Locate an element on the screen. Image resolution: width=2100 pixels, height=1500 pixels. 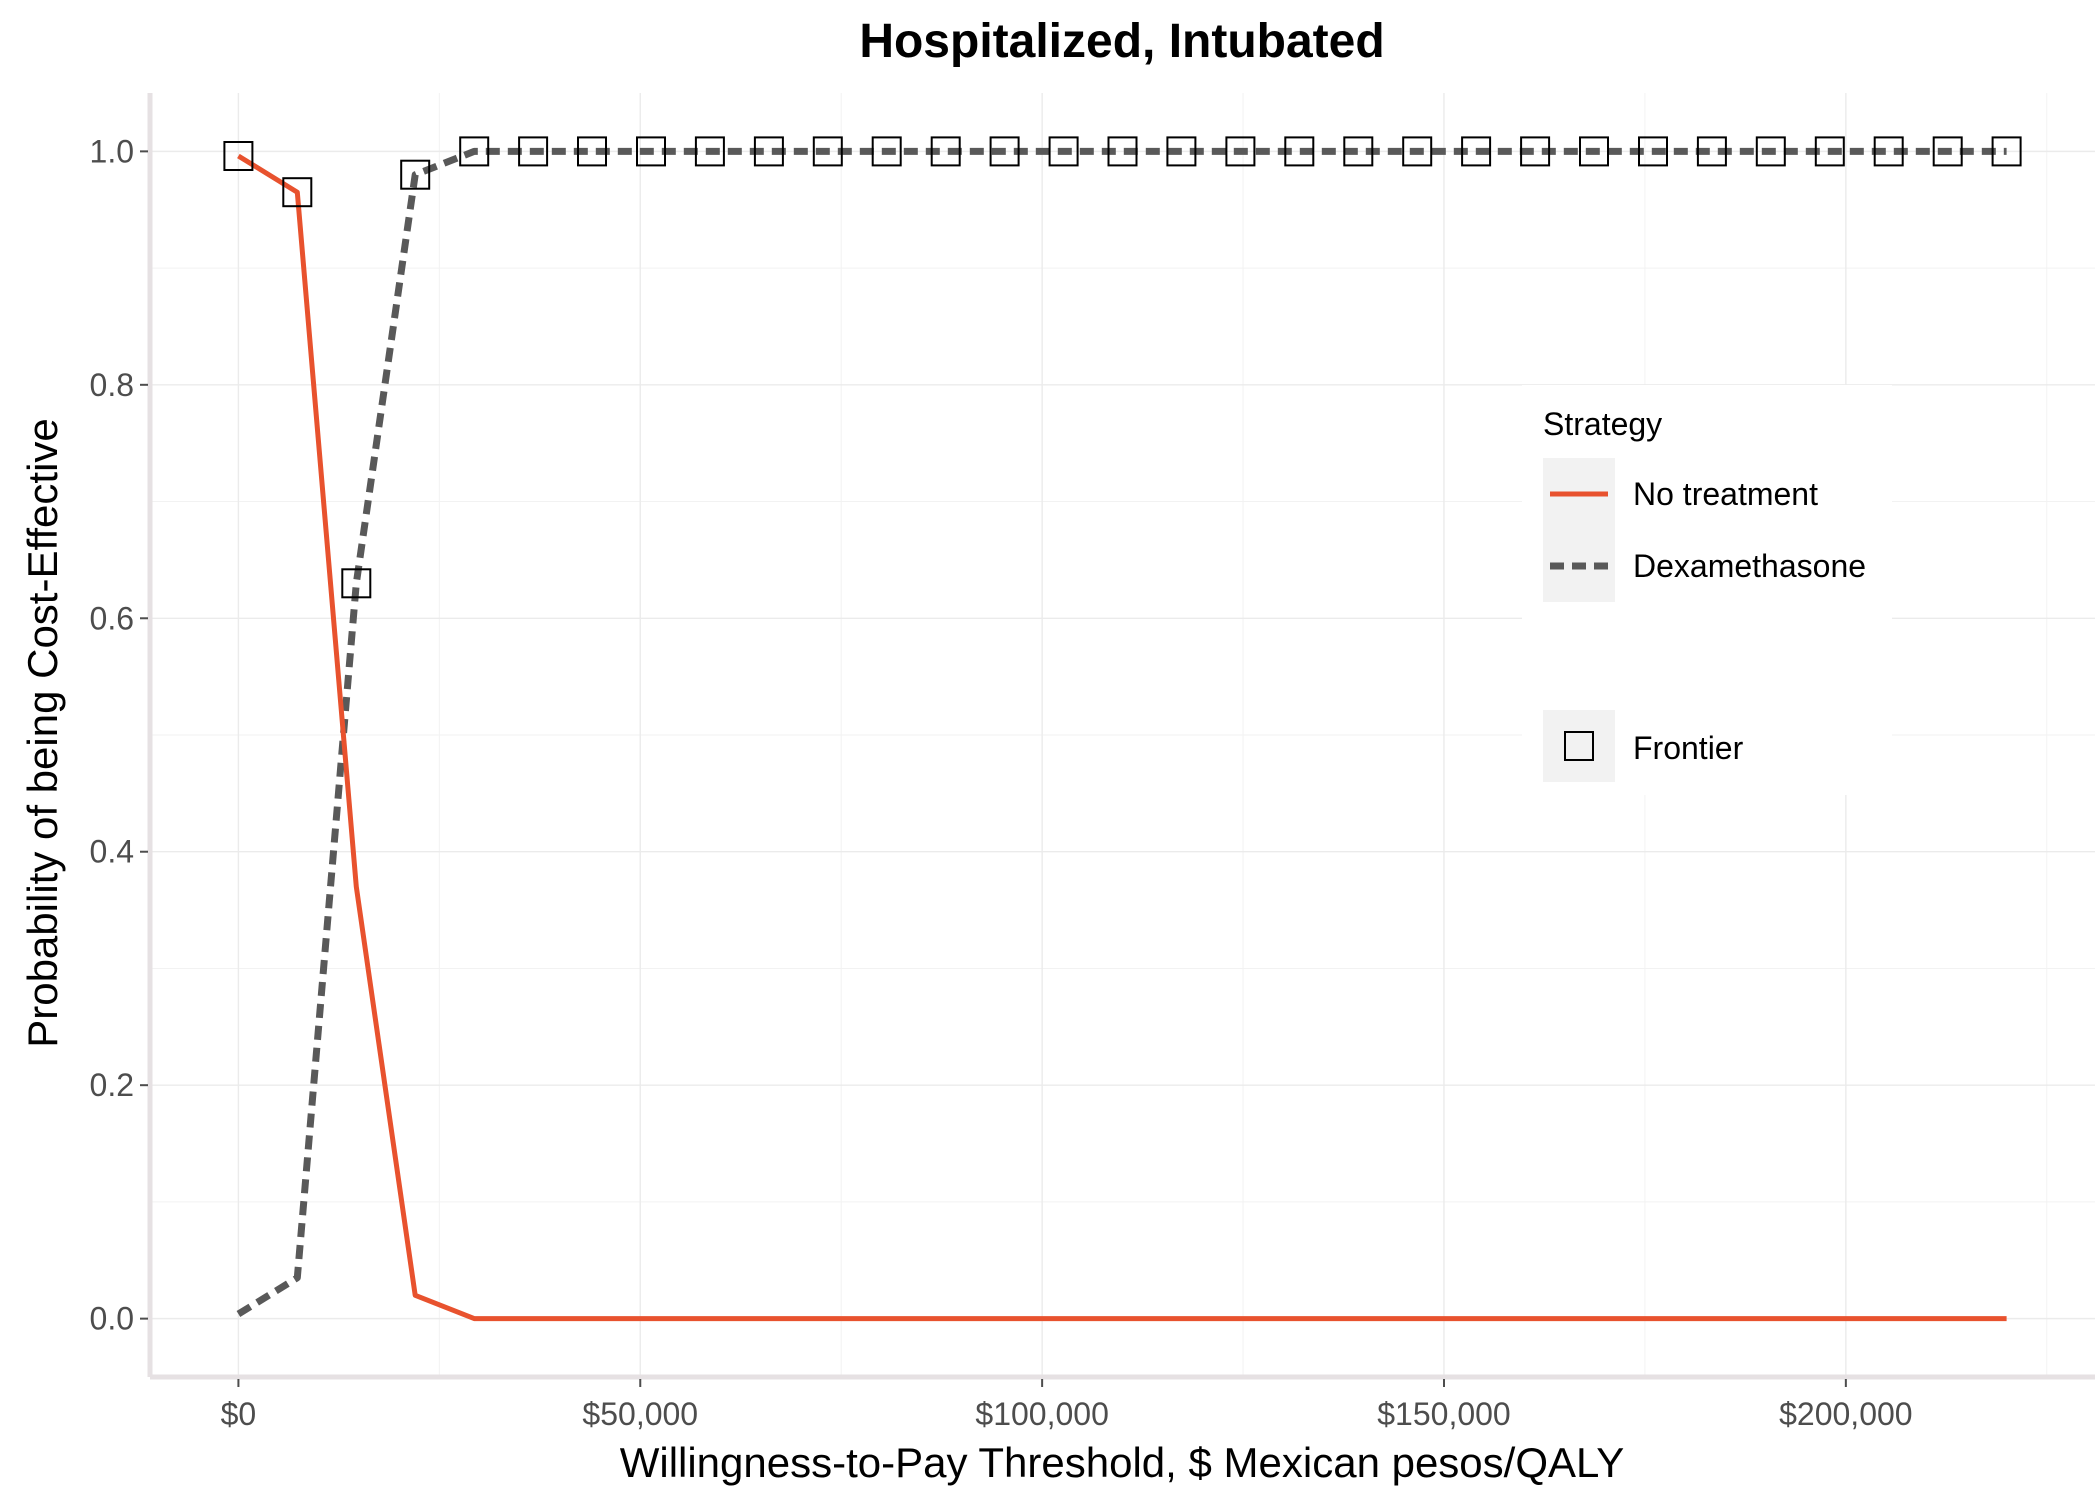
y-tick-label: 0.6 is located at coordinates (112, 618).